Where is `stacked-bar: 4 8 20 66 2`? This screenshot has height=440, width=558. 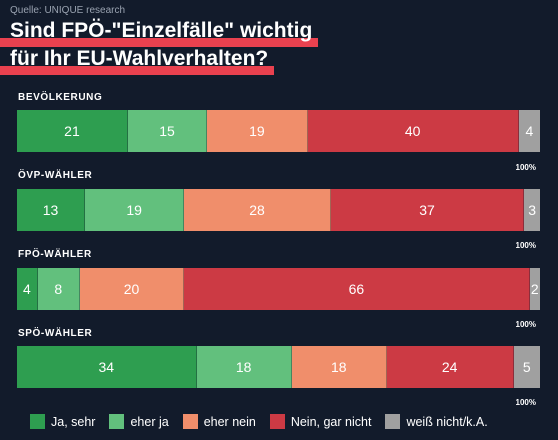 stacked-bar: 4 8 20 66 2 is located at coordinates (278, 288).